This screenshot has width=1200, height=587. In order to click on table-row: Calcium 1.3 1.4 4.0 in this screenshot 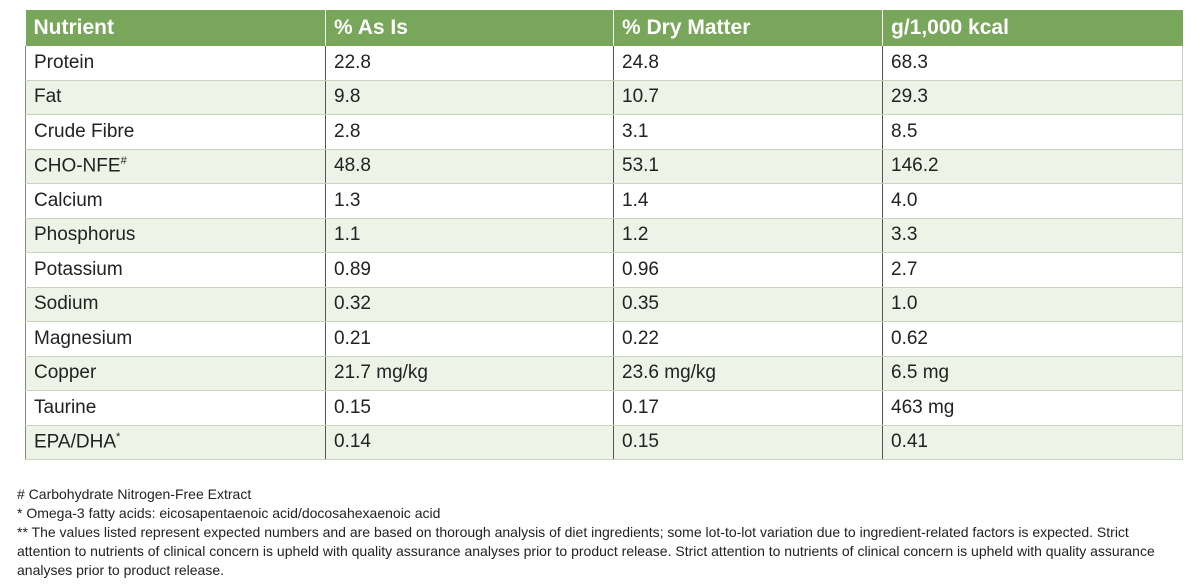, I will do `click(604, 201)`.